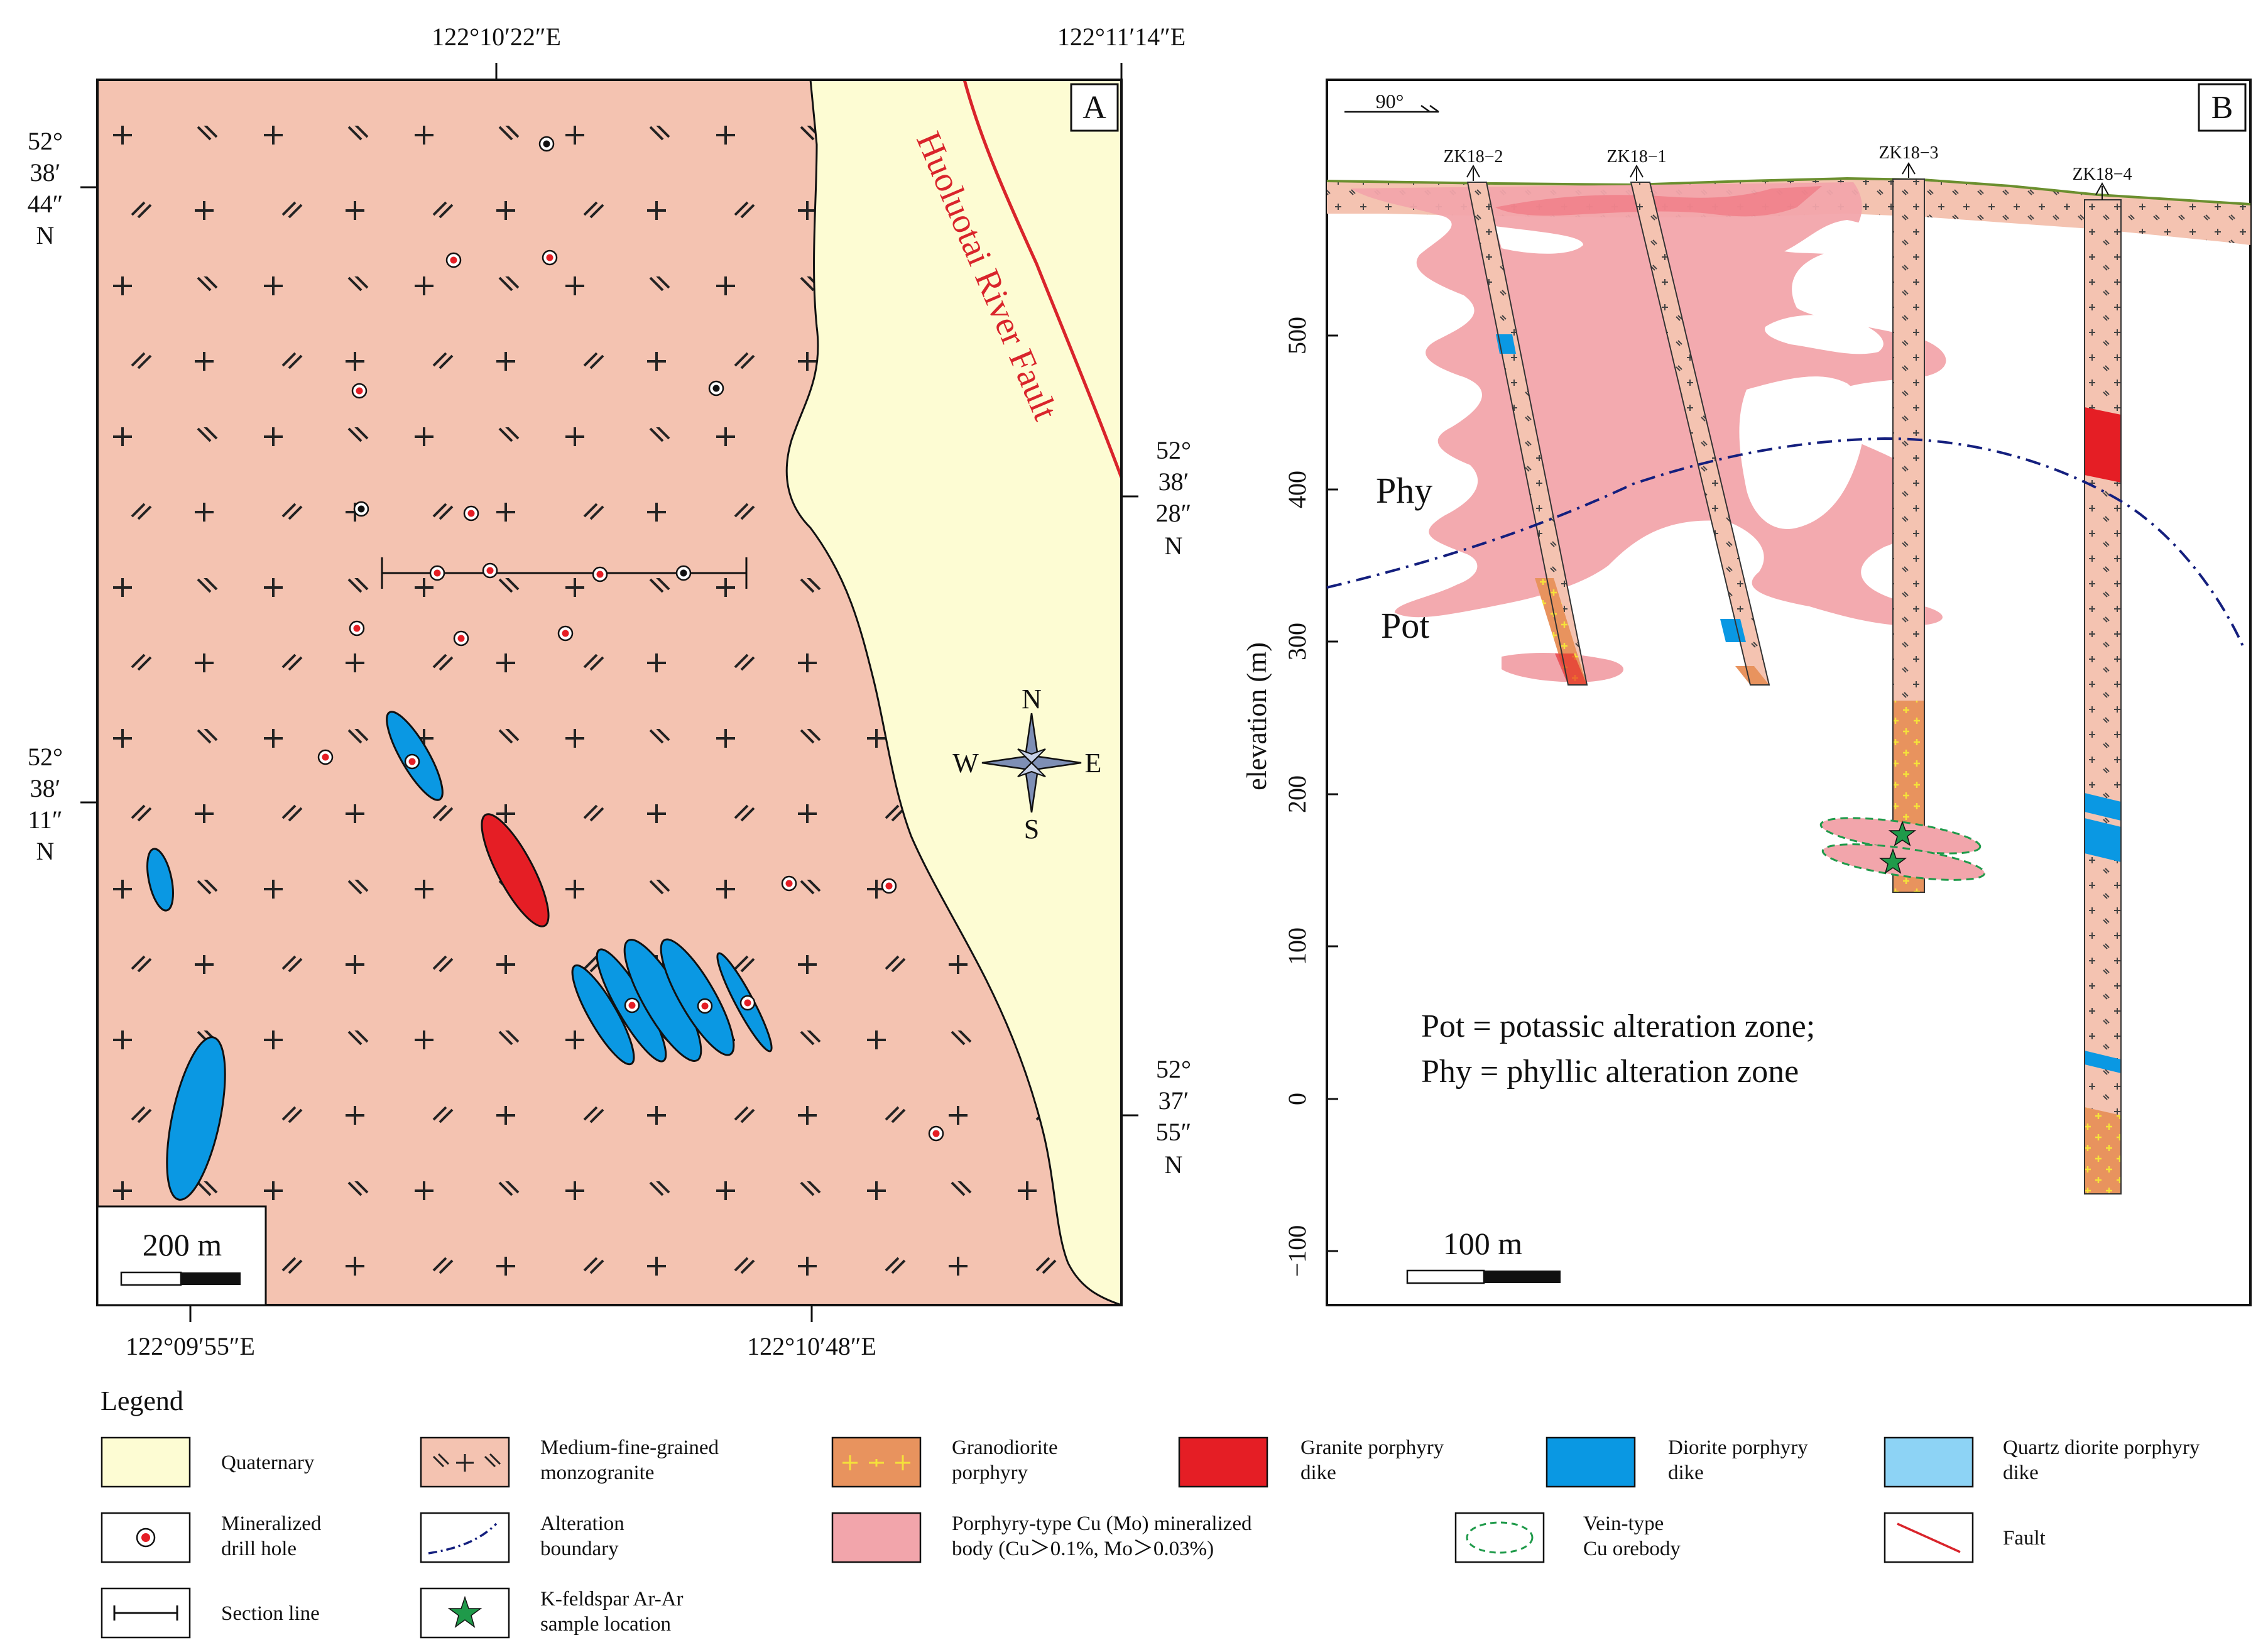 This screenshot has height=1640, width=2268. What do you see at coordinates (1610, 1072) in the screenshot?
I see `note-line-2: Phy = phyllic alteration zone` at bounding box center [1610, 1072].